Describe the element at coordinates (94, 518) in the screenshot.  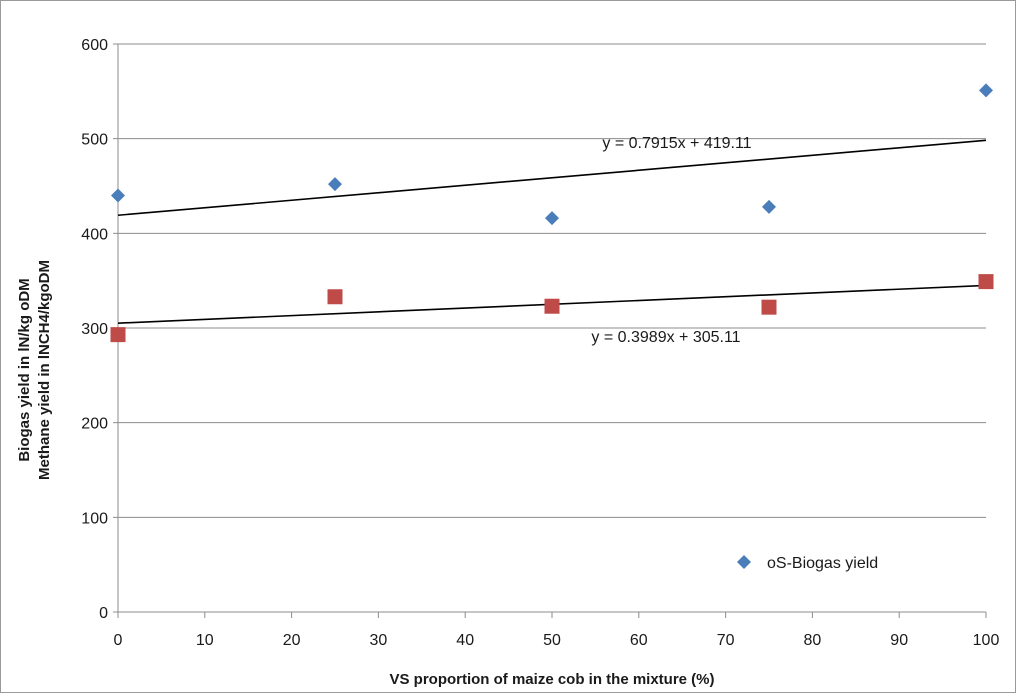
I see `y-tick-label: 100` at that location.